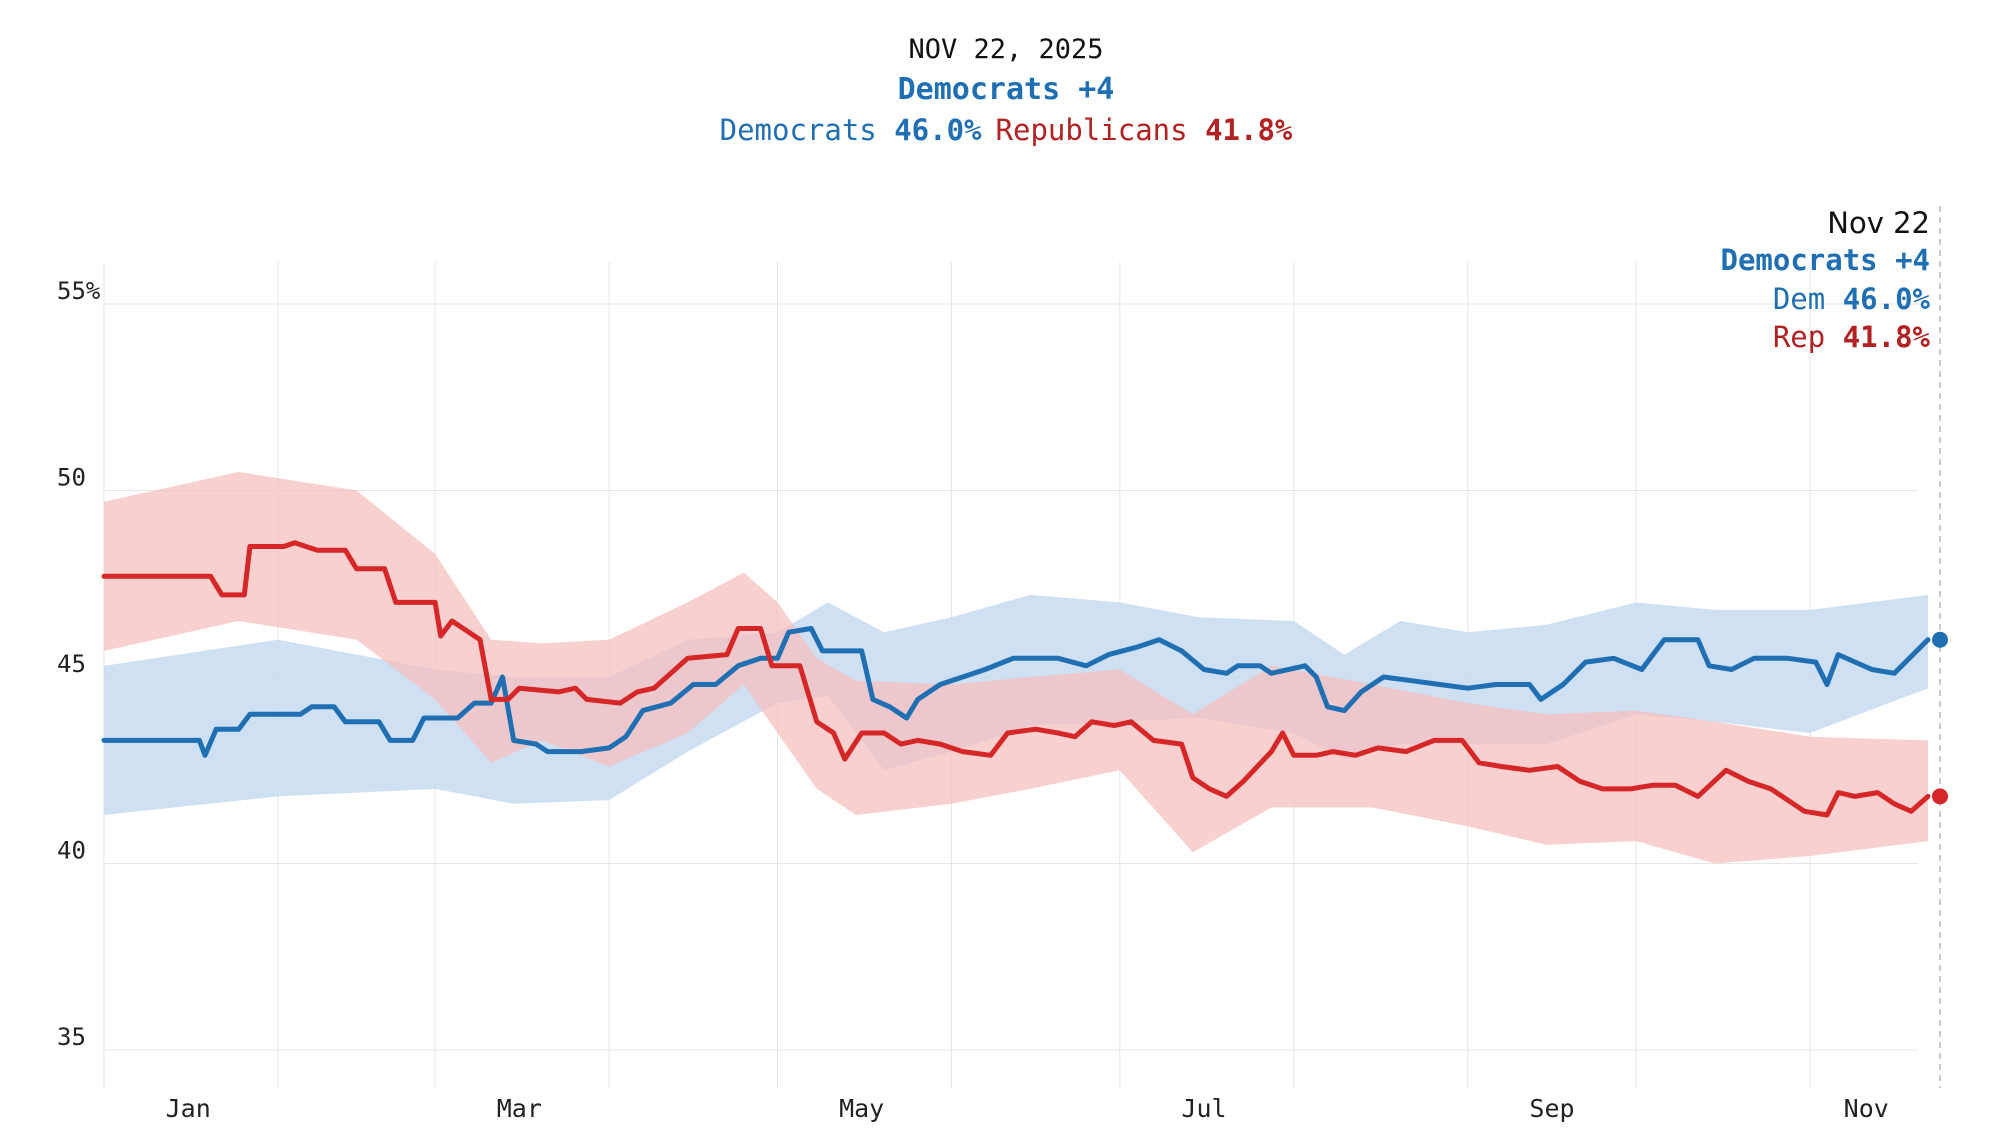  I want to click on x-tick-label: Jan, so click(188, 1108).